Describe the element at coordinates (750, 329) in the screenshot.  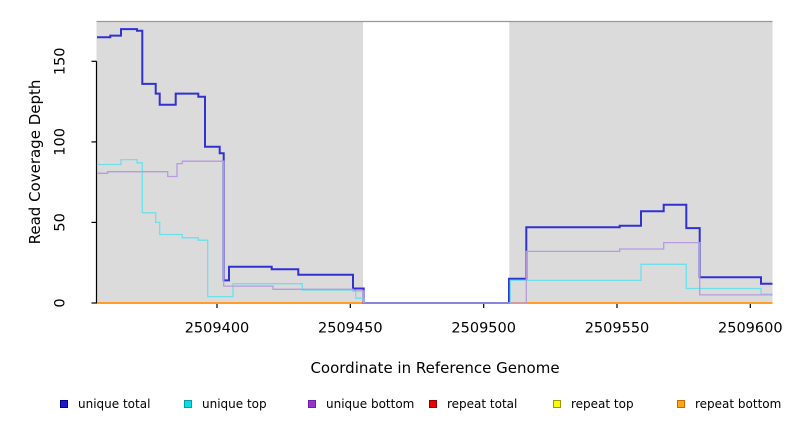
I see `x-tick-label: 2509600` at that location.